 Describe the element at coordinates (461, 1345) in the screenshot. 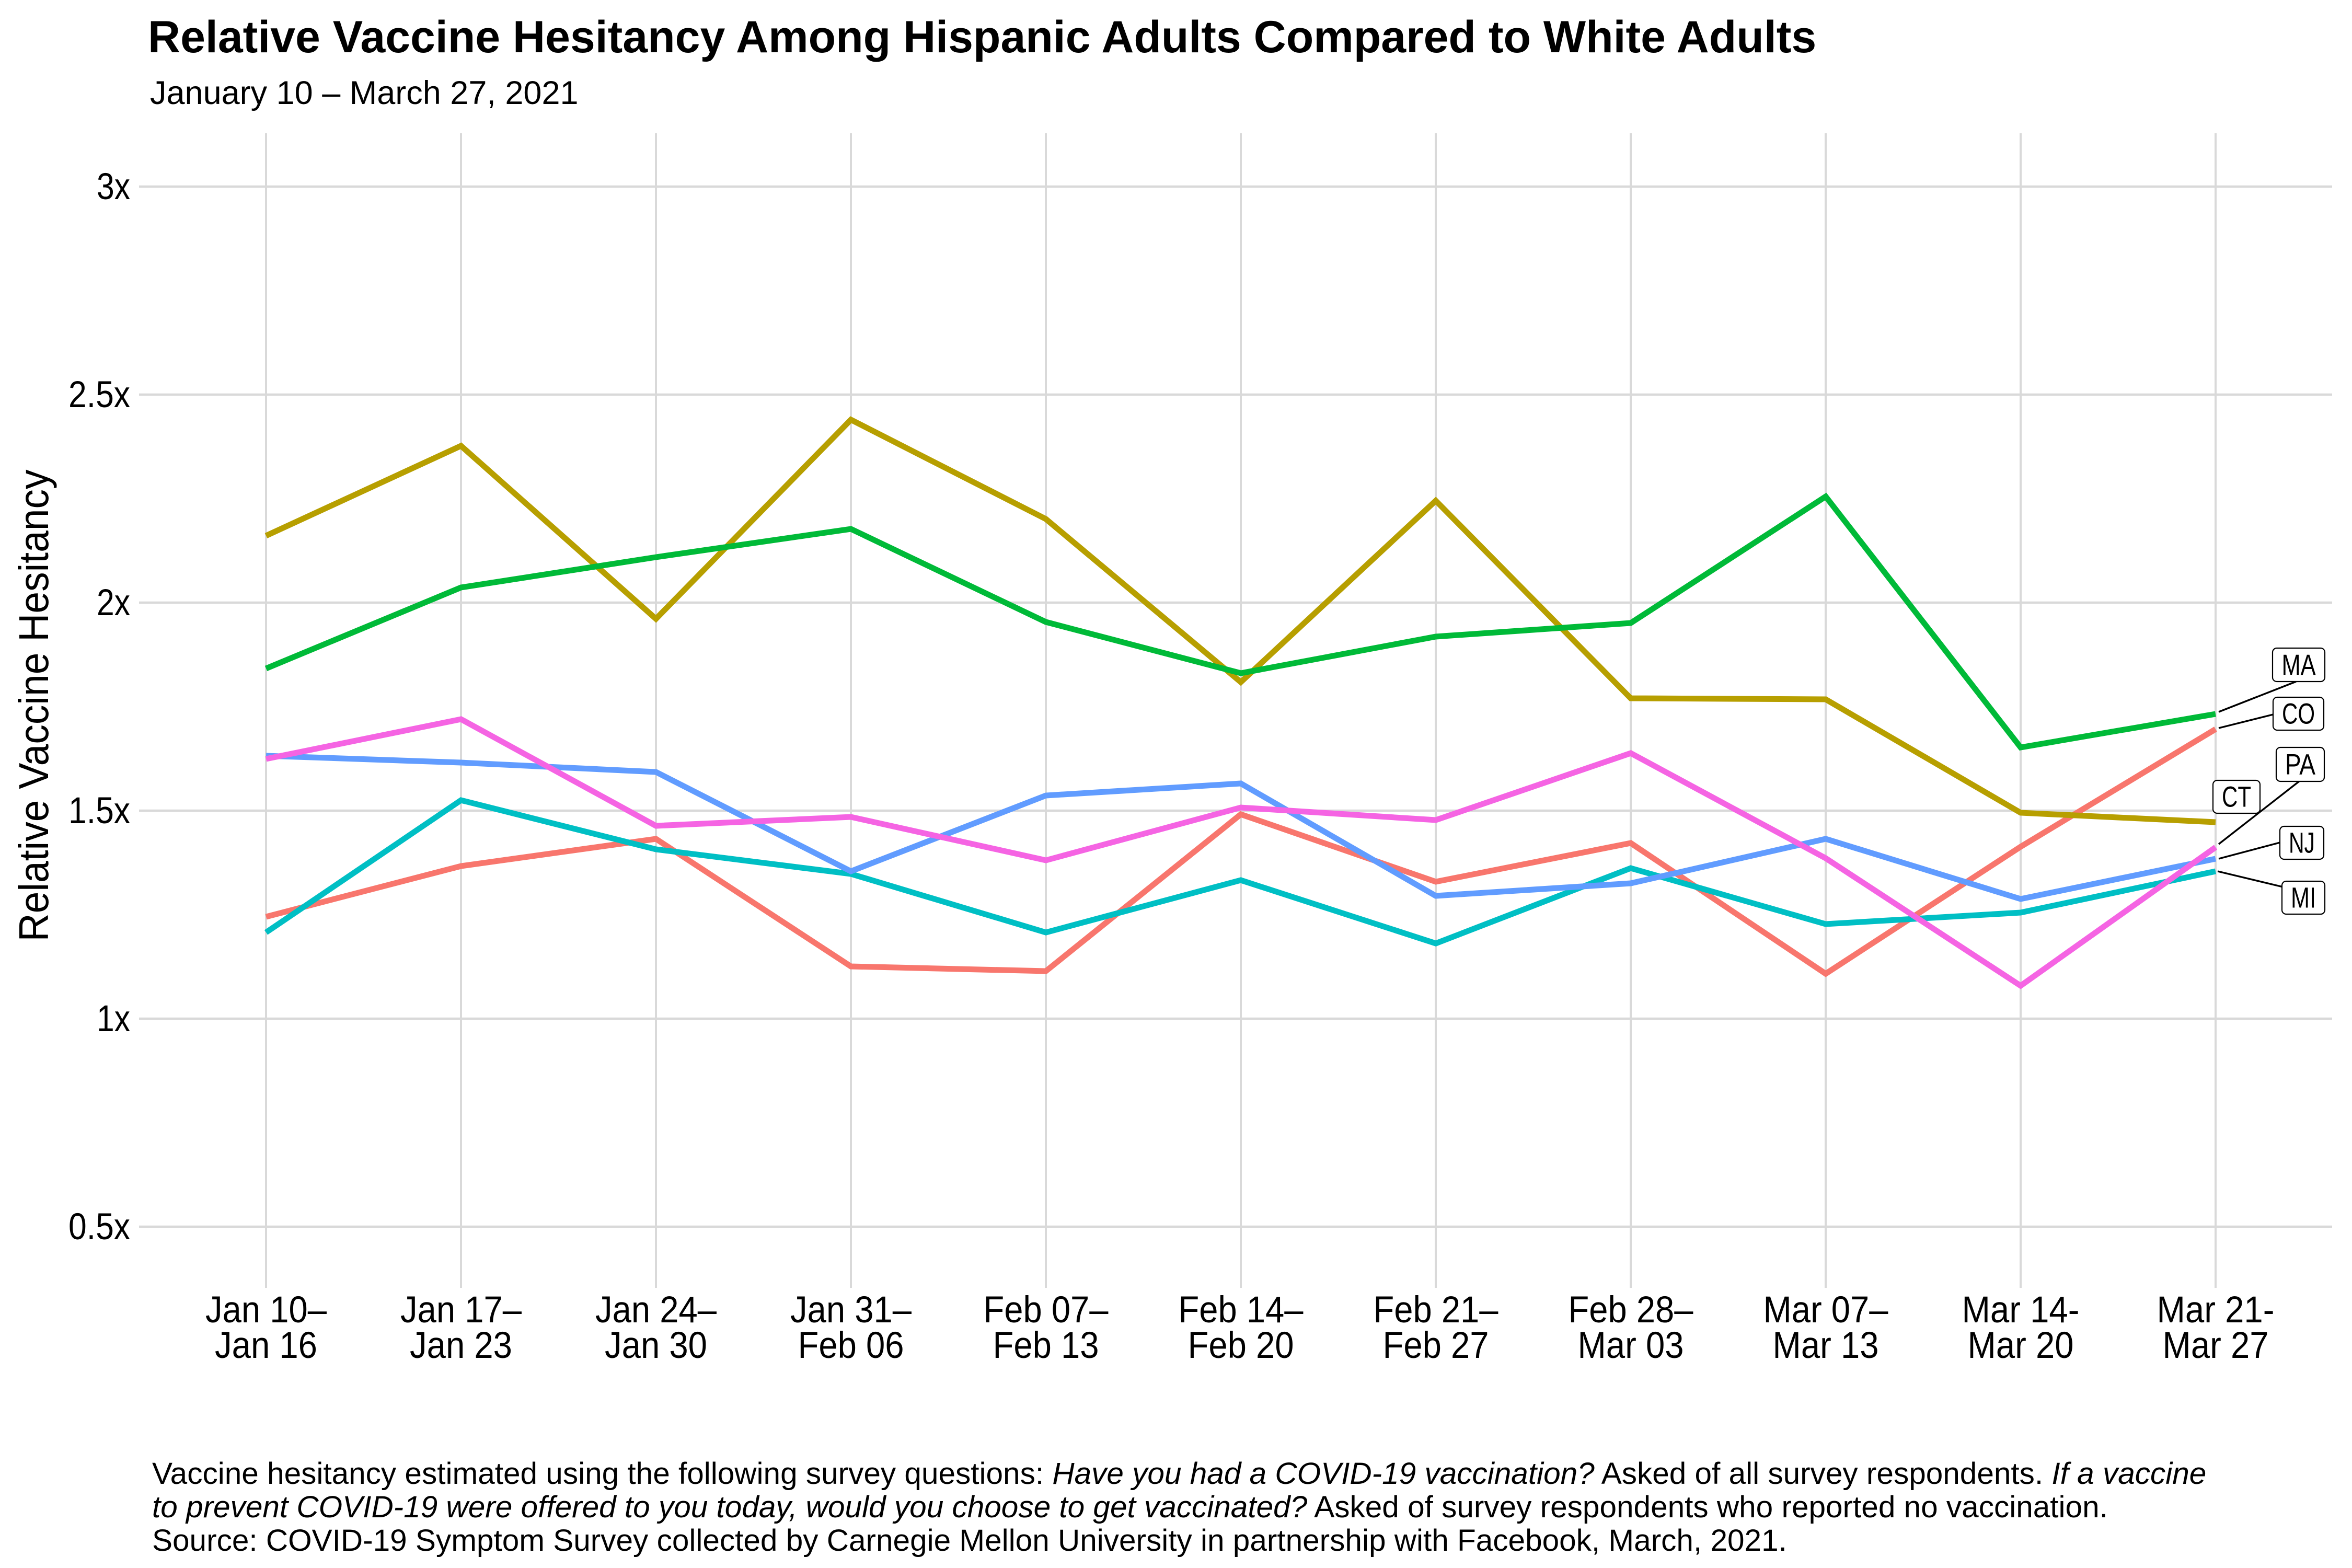

I see `svg-text: Jan 23` at that location.